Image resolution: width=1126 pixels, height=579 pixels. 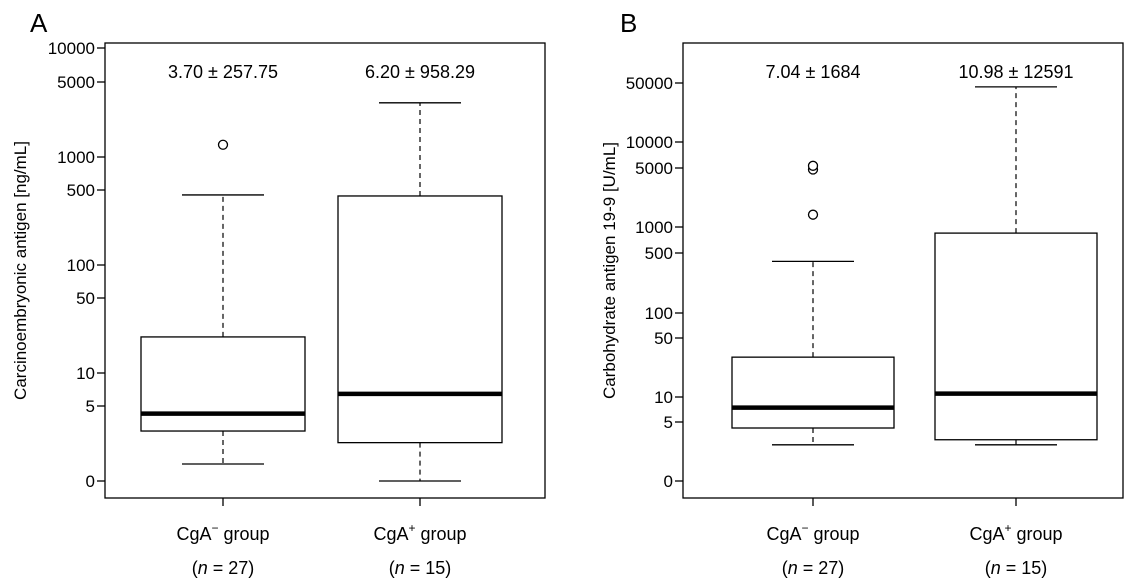 I want to click on stat-annotation: 7.04 ± 1684, so click(x=813, y=72).